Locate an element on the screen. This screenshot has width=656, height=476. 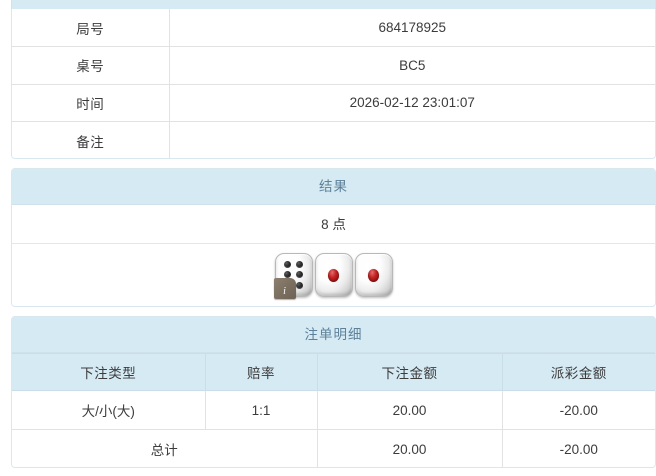
info-label-round-no: 局号 is located at coordinates (91, 28).